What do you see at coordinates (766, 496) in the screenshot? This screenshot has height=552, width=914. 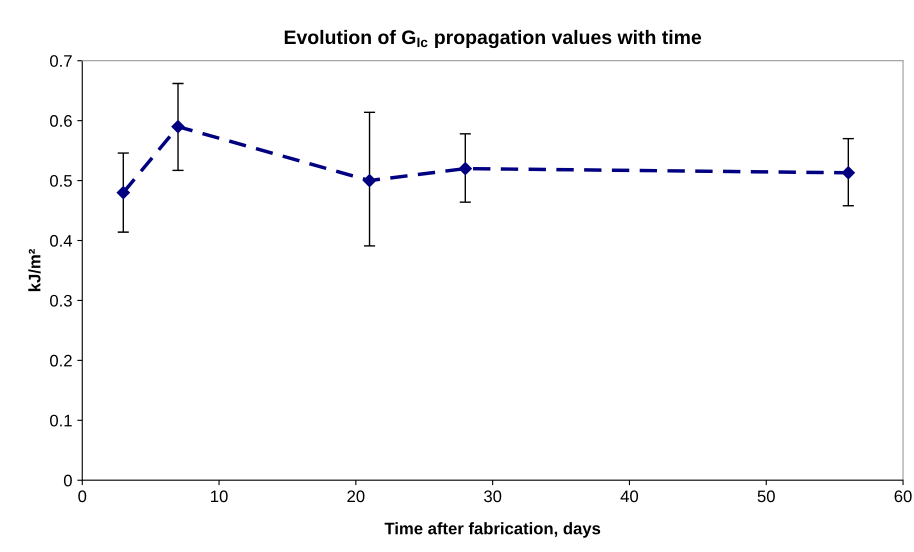 I see `x-tick-label: 50` at bounding box center [766, 496].